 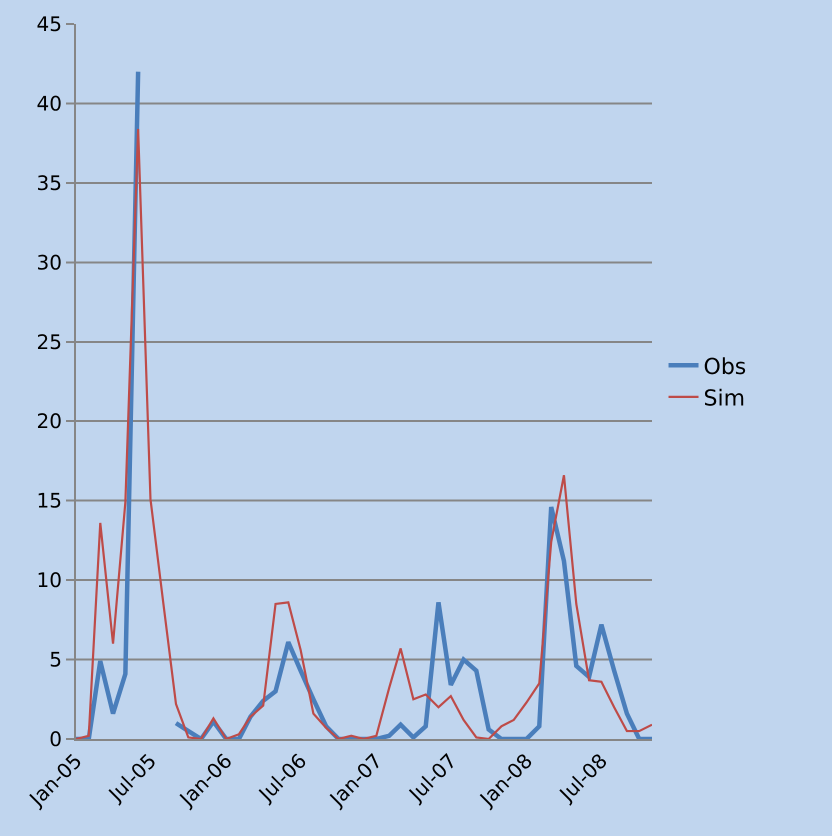 I want to click on y-tick-label: 40, so click(x=49, y=103).